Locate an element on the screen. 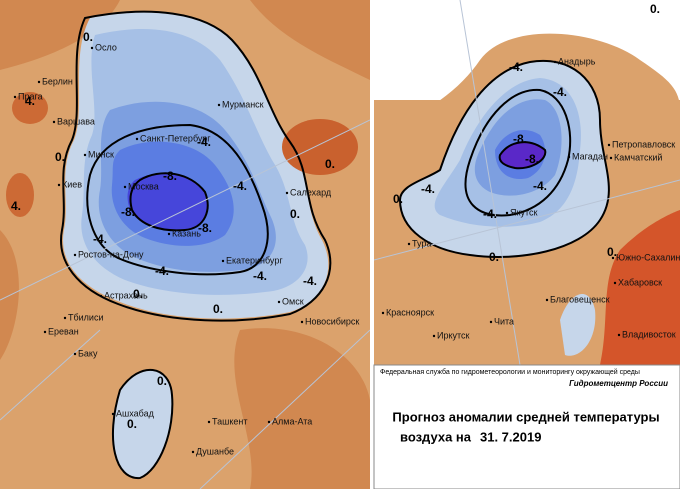 Image resolution: width=680 pixels, height=494 pixels. city-label: Красноярск is located at coordinates (410, 312).